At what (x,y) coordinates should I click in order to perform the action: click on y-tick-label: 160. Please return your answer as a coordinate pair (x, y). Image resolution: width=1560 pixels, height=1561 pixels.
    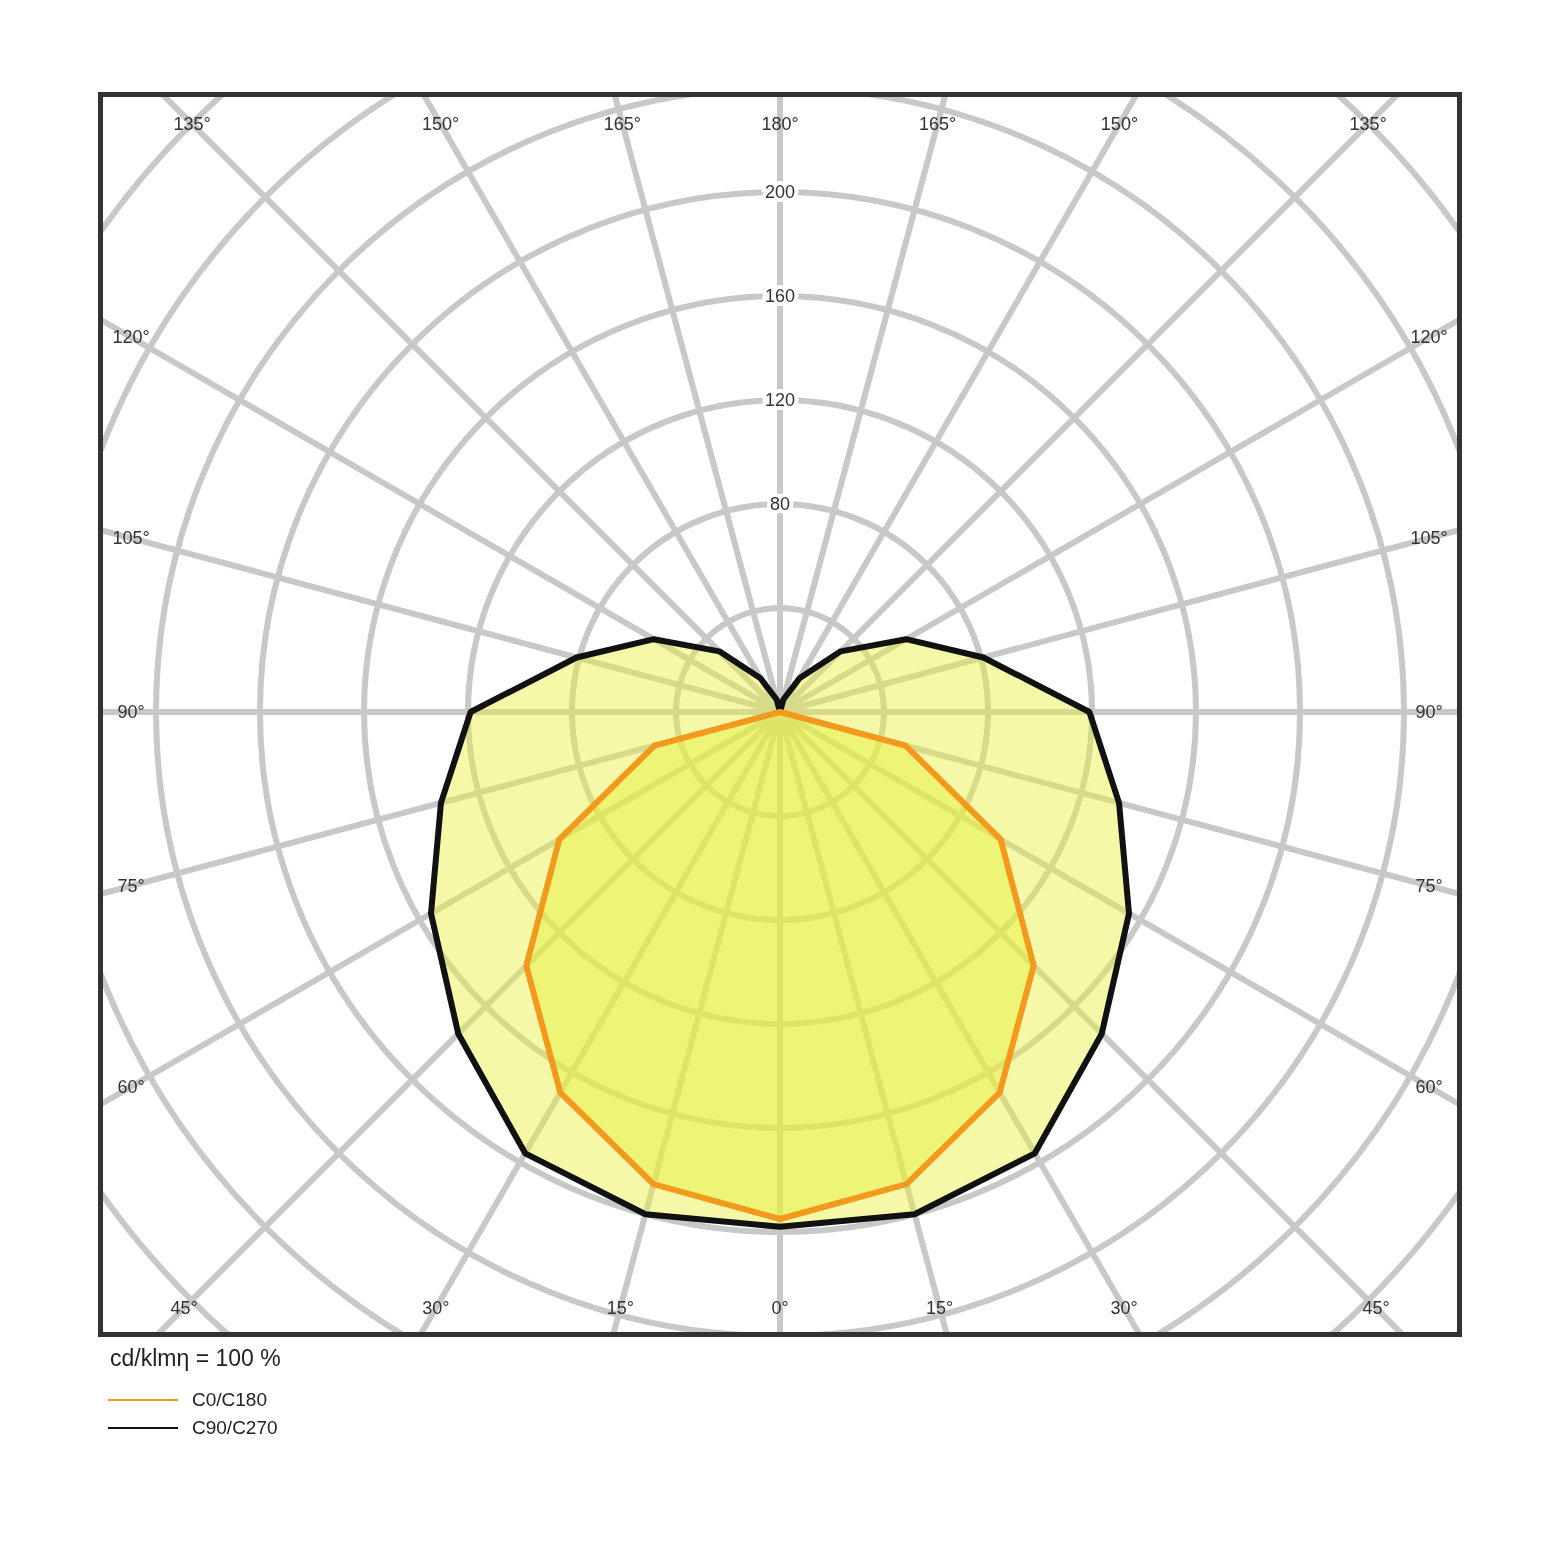
    Looking at the image, I should click on (780, 296).